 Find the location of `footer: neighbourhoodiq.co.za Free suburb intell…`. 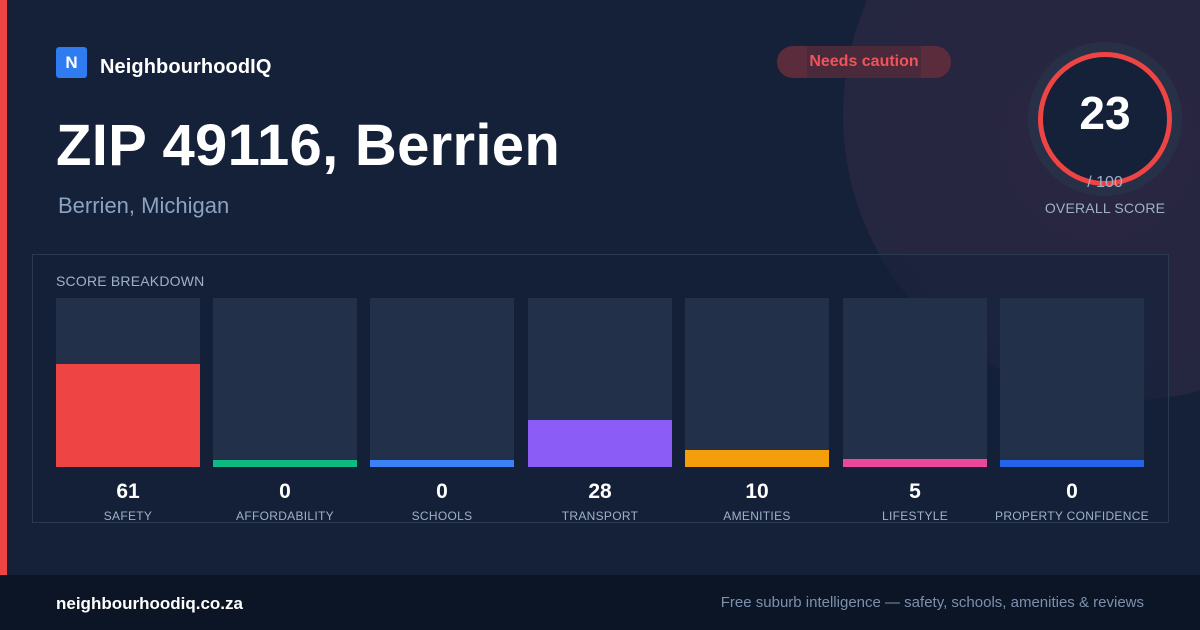

footer: neighbourhoodiq.co.za Free suburb intell… is located at coordinates (600, 602).